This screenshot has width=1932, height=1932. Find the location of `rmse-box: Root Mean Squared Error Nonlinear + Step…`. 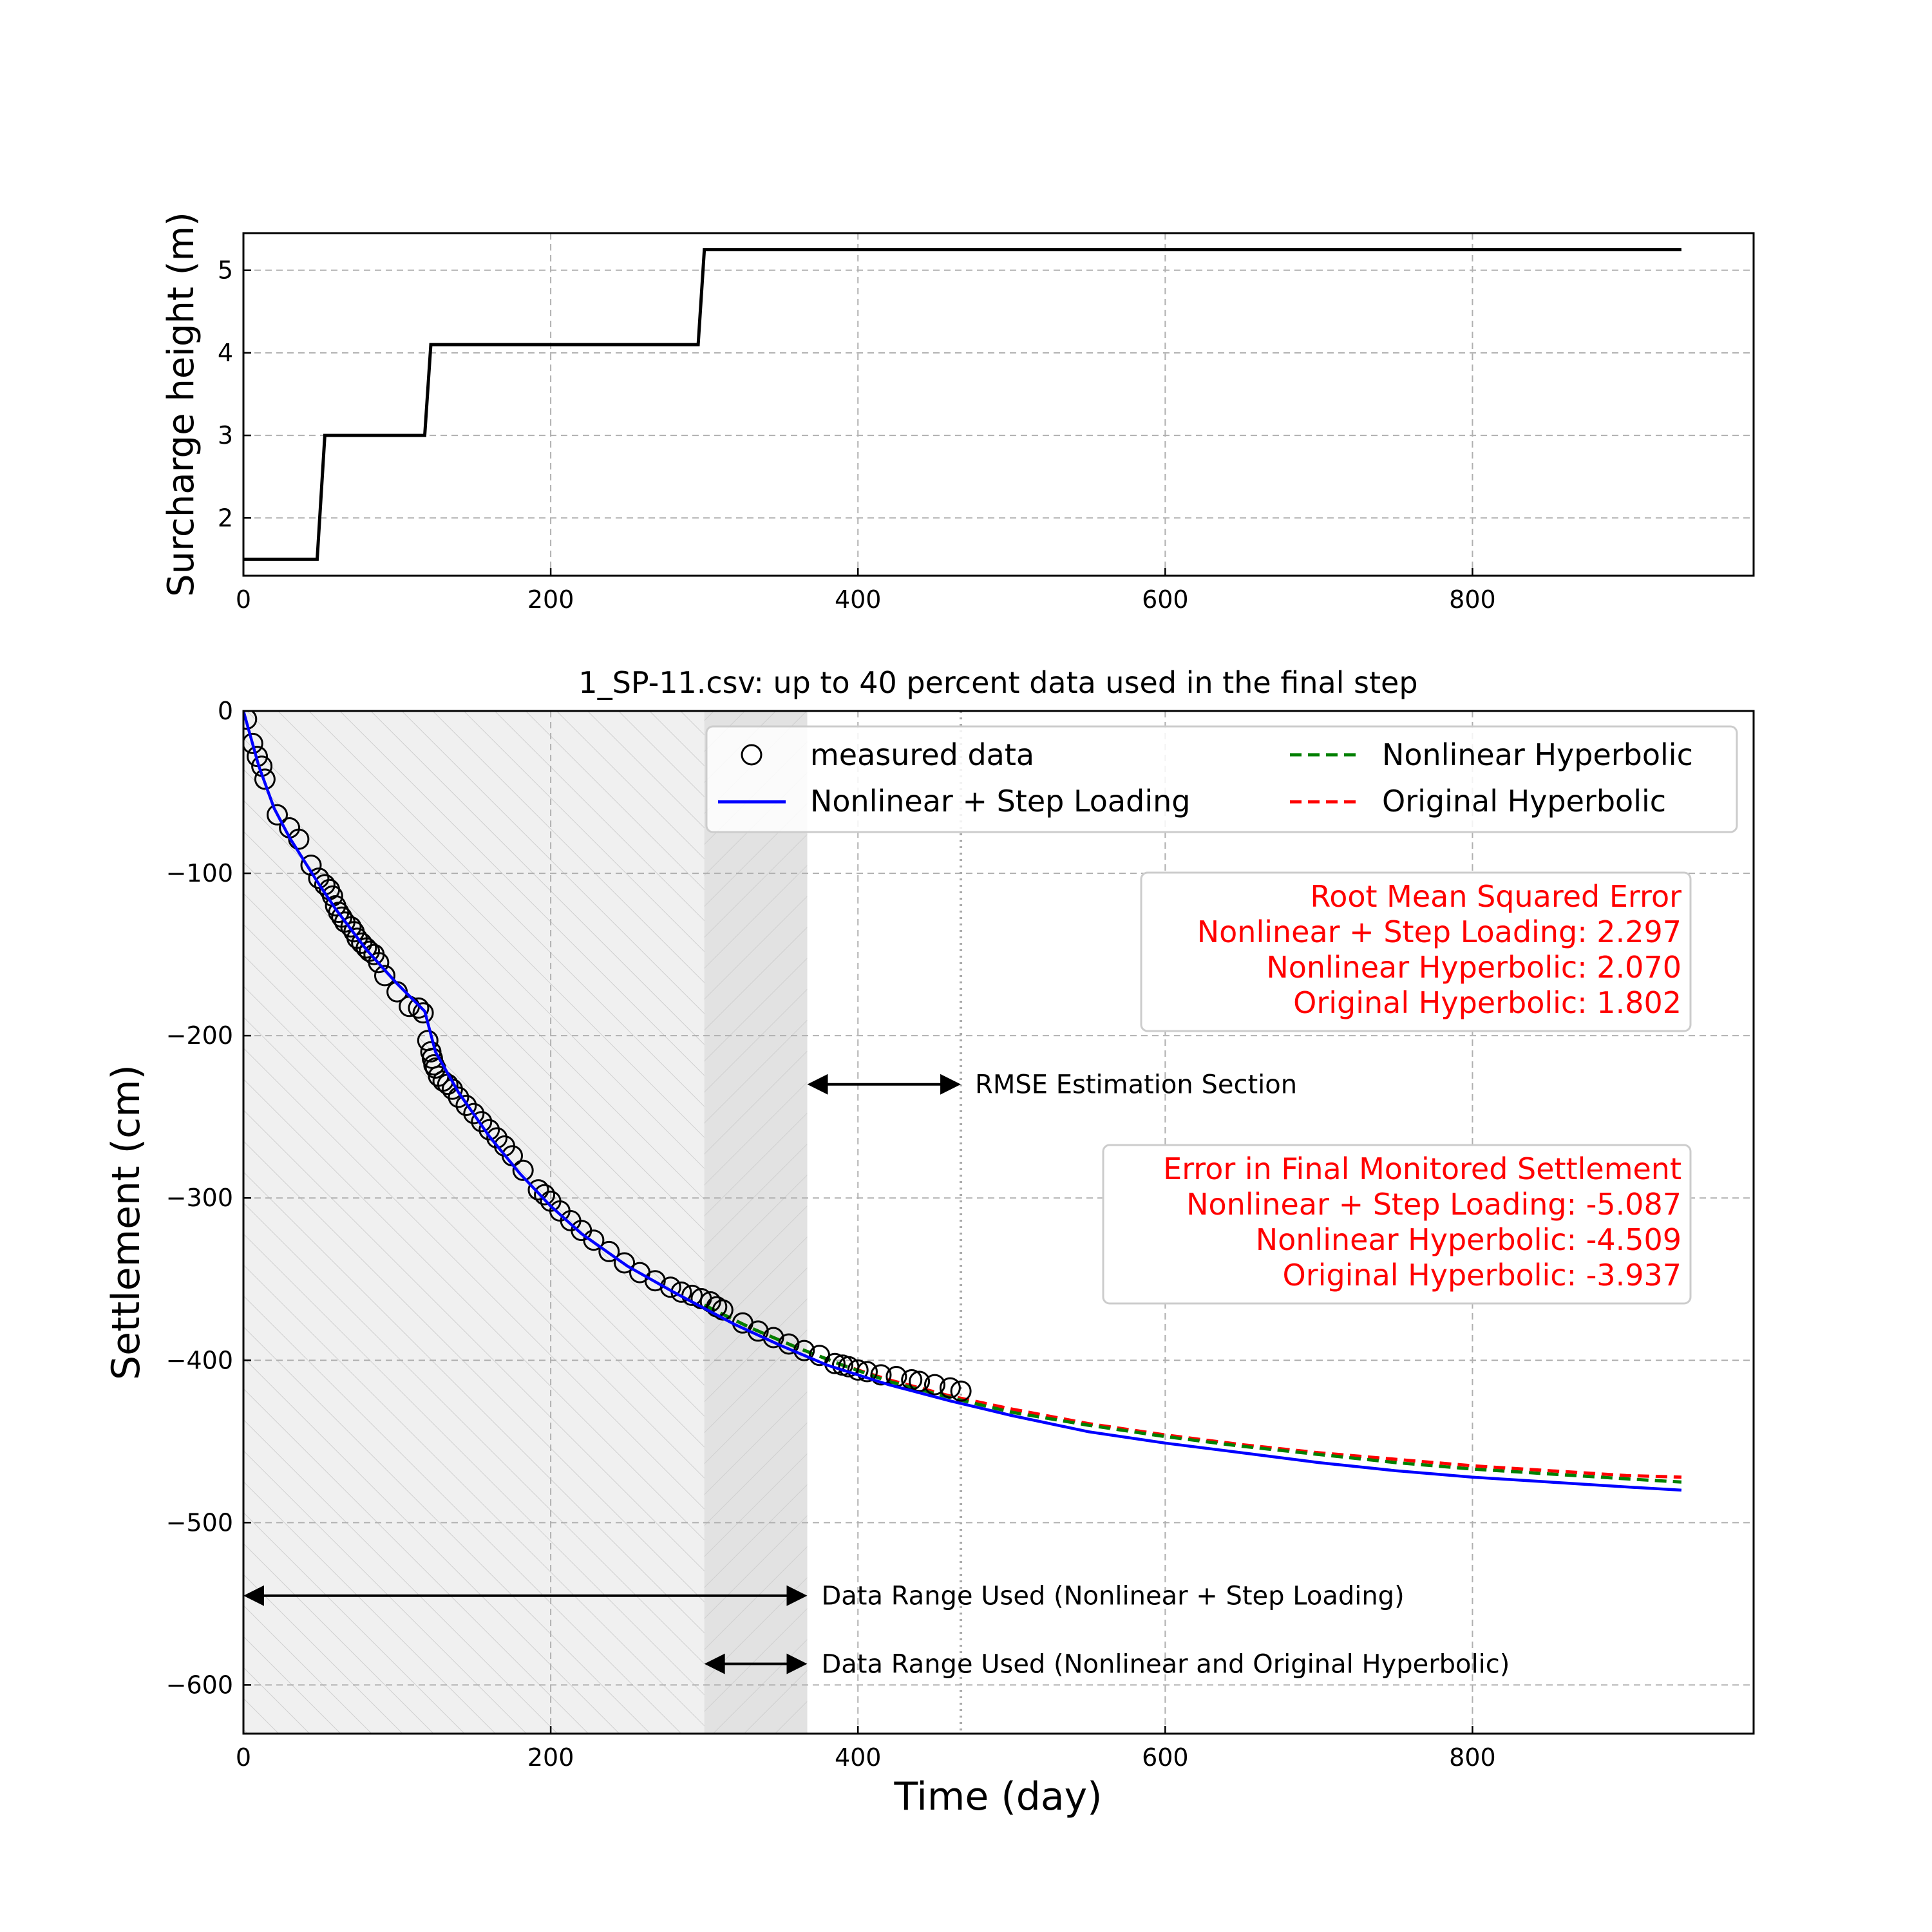

rmse-box: Root Mean Squared Error Nonlinear + Step… is located at coordinates (1416, 951).